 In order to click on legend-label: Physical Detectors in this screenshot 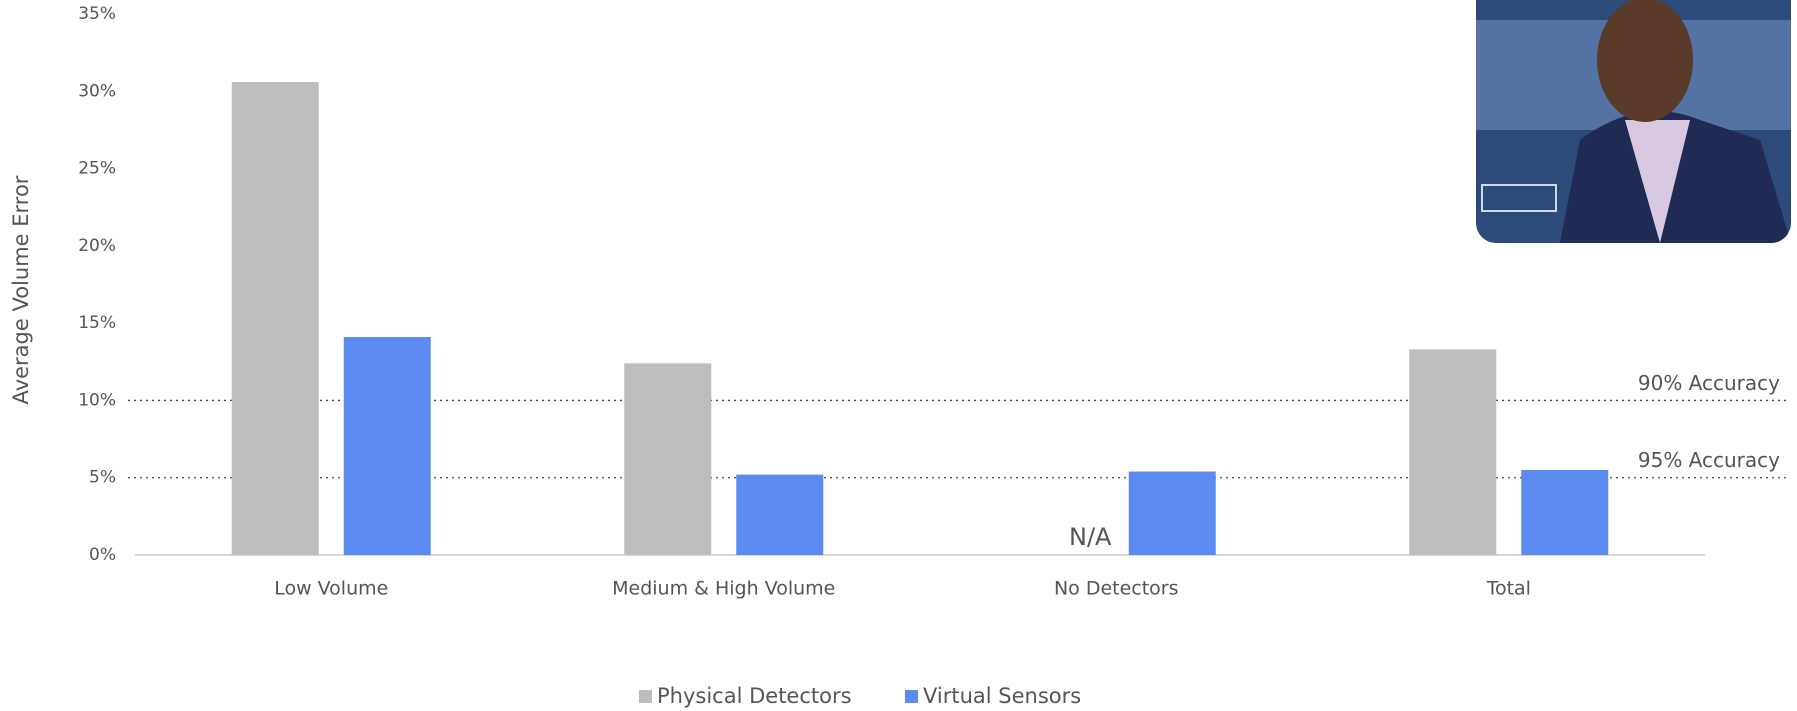, I will do `click(754, 696)`.